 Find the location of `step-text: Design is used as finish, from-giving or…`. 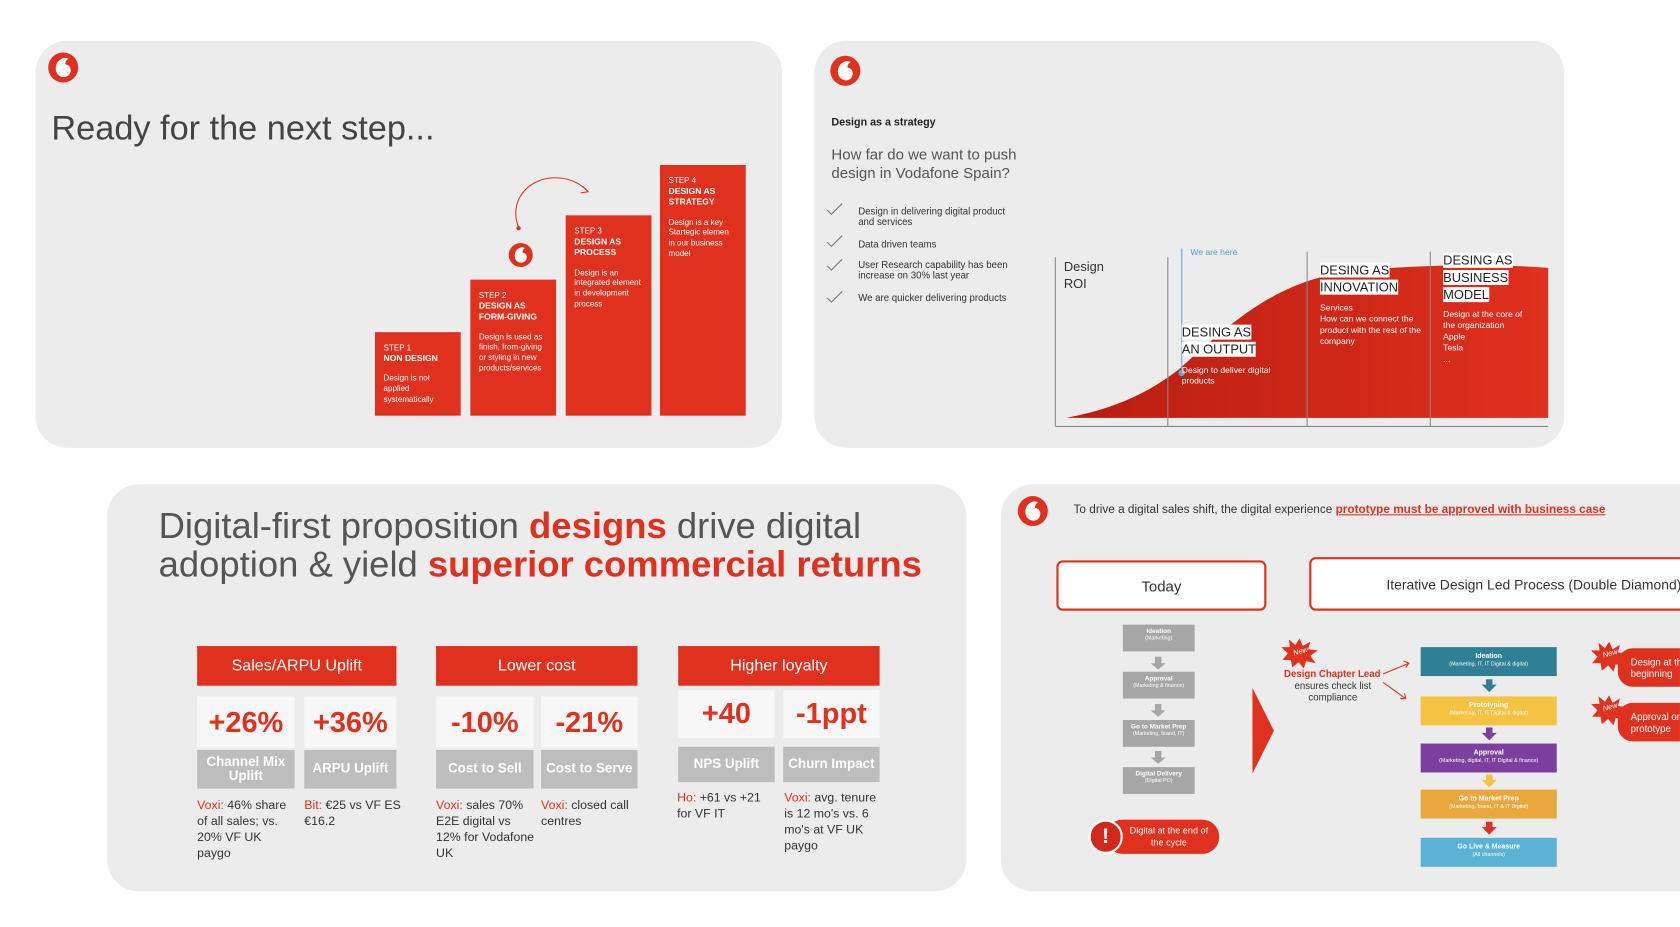

step-text: Design is used as finish, from-giving or… is located at coordinates (510, 352).